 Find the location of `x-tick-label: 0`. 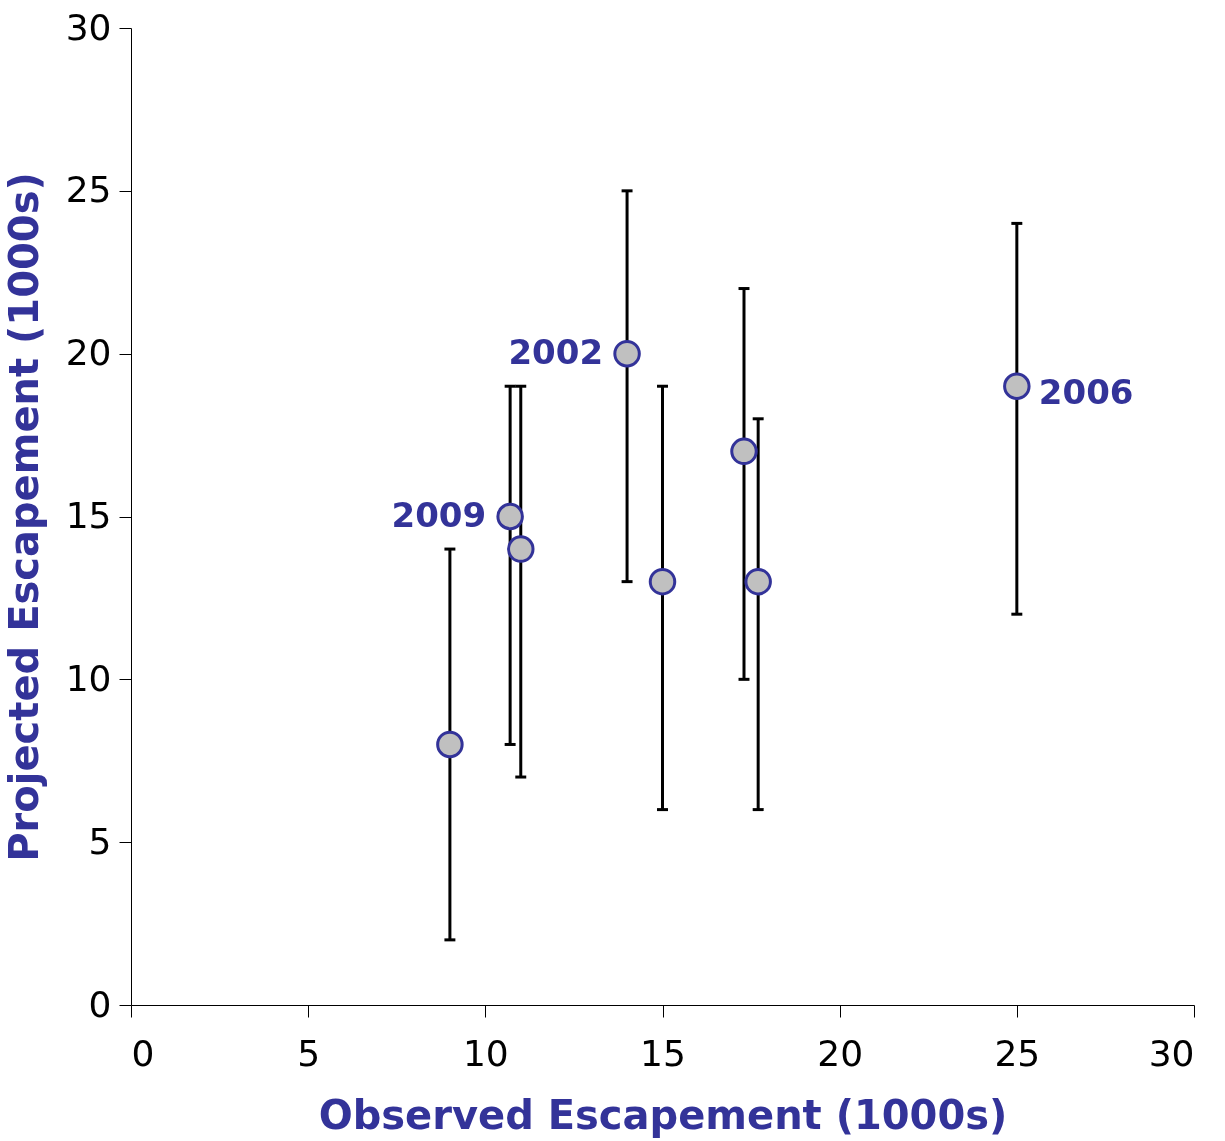

x-tick-label: 0 is located at coordinates (143, 1053).